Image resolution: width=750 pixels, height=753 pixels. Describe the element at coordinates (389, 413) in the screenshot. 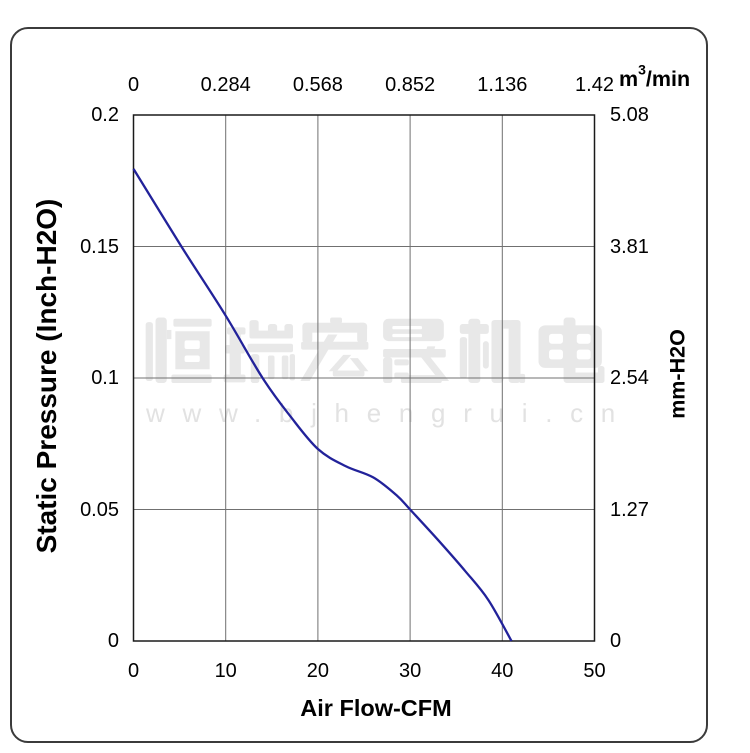

I see `svg-text: www.bjhengrui.cn` at that location.